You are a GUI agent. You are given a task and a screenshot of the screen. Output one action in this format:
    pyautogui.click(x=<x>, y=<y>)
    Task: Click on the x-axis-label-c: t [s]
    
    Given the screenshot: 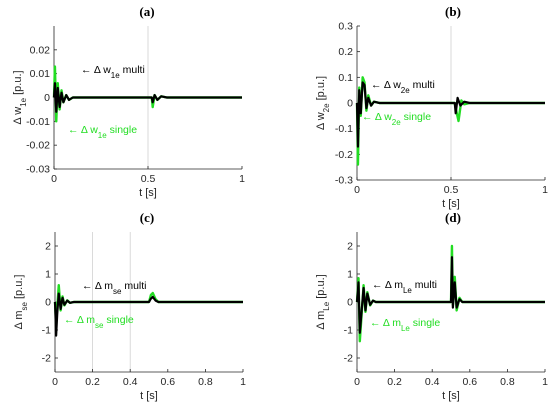 What is the action you would take?
    pyautogui.click(x=149, y=396)
    